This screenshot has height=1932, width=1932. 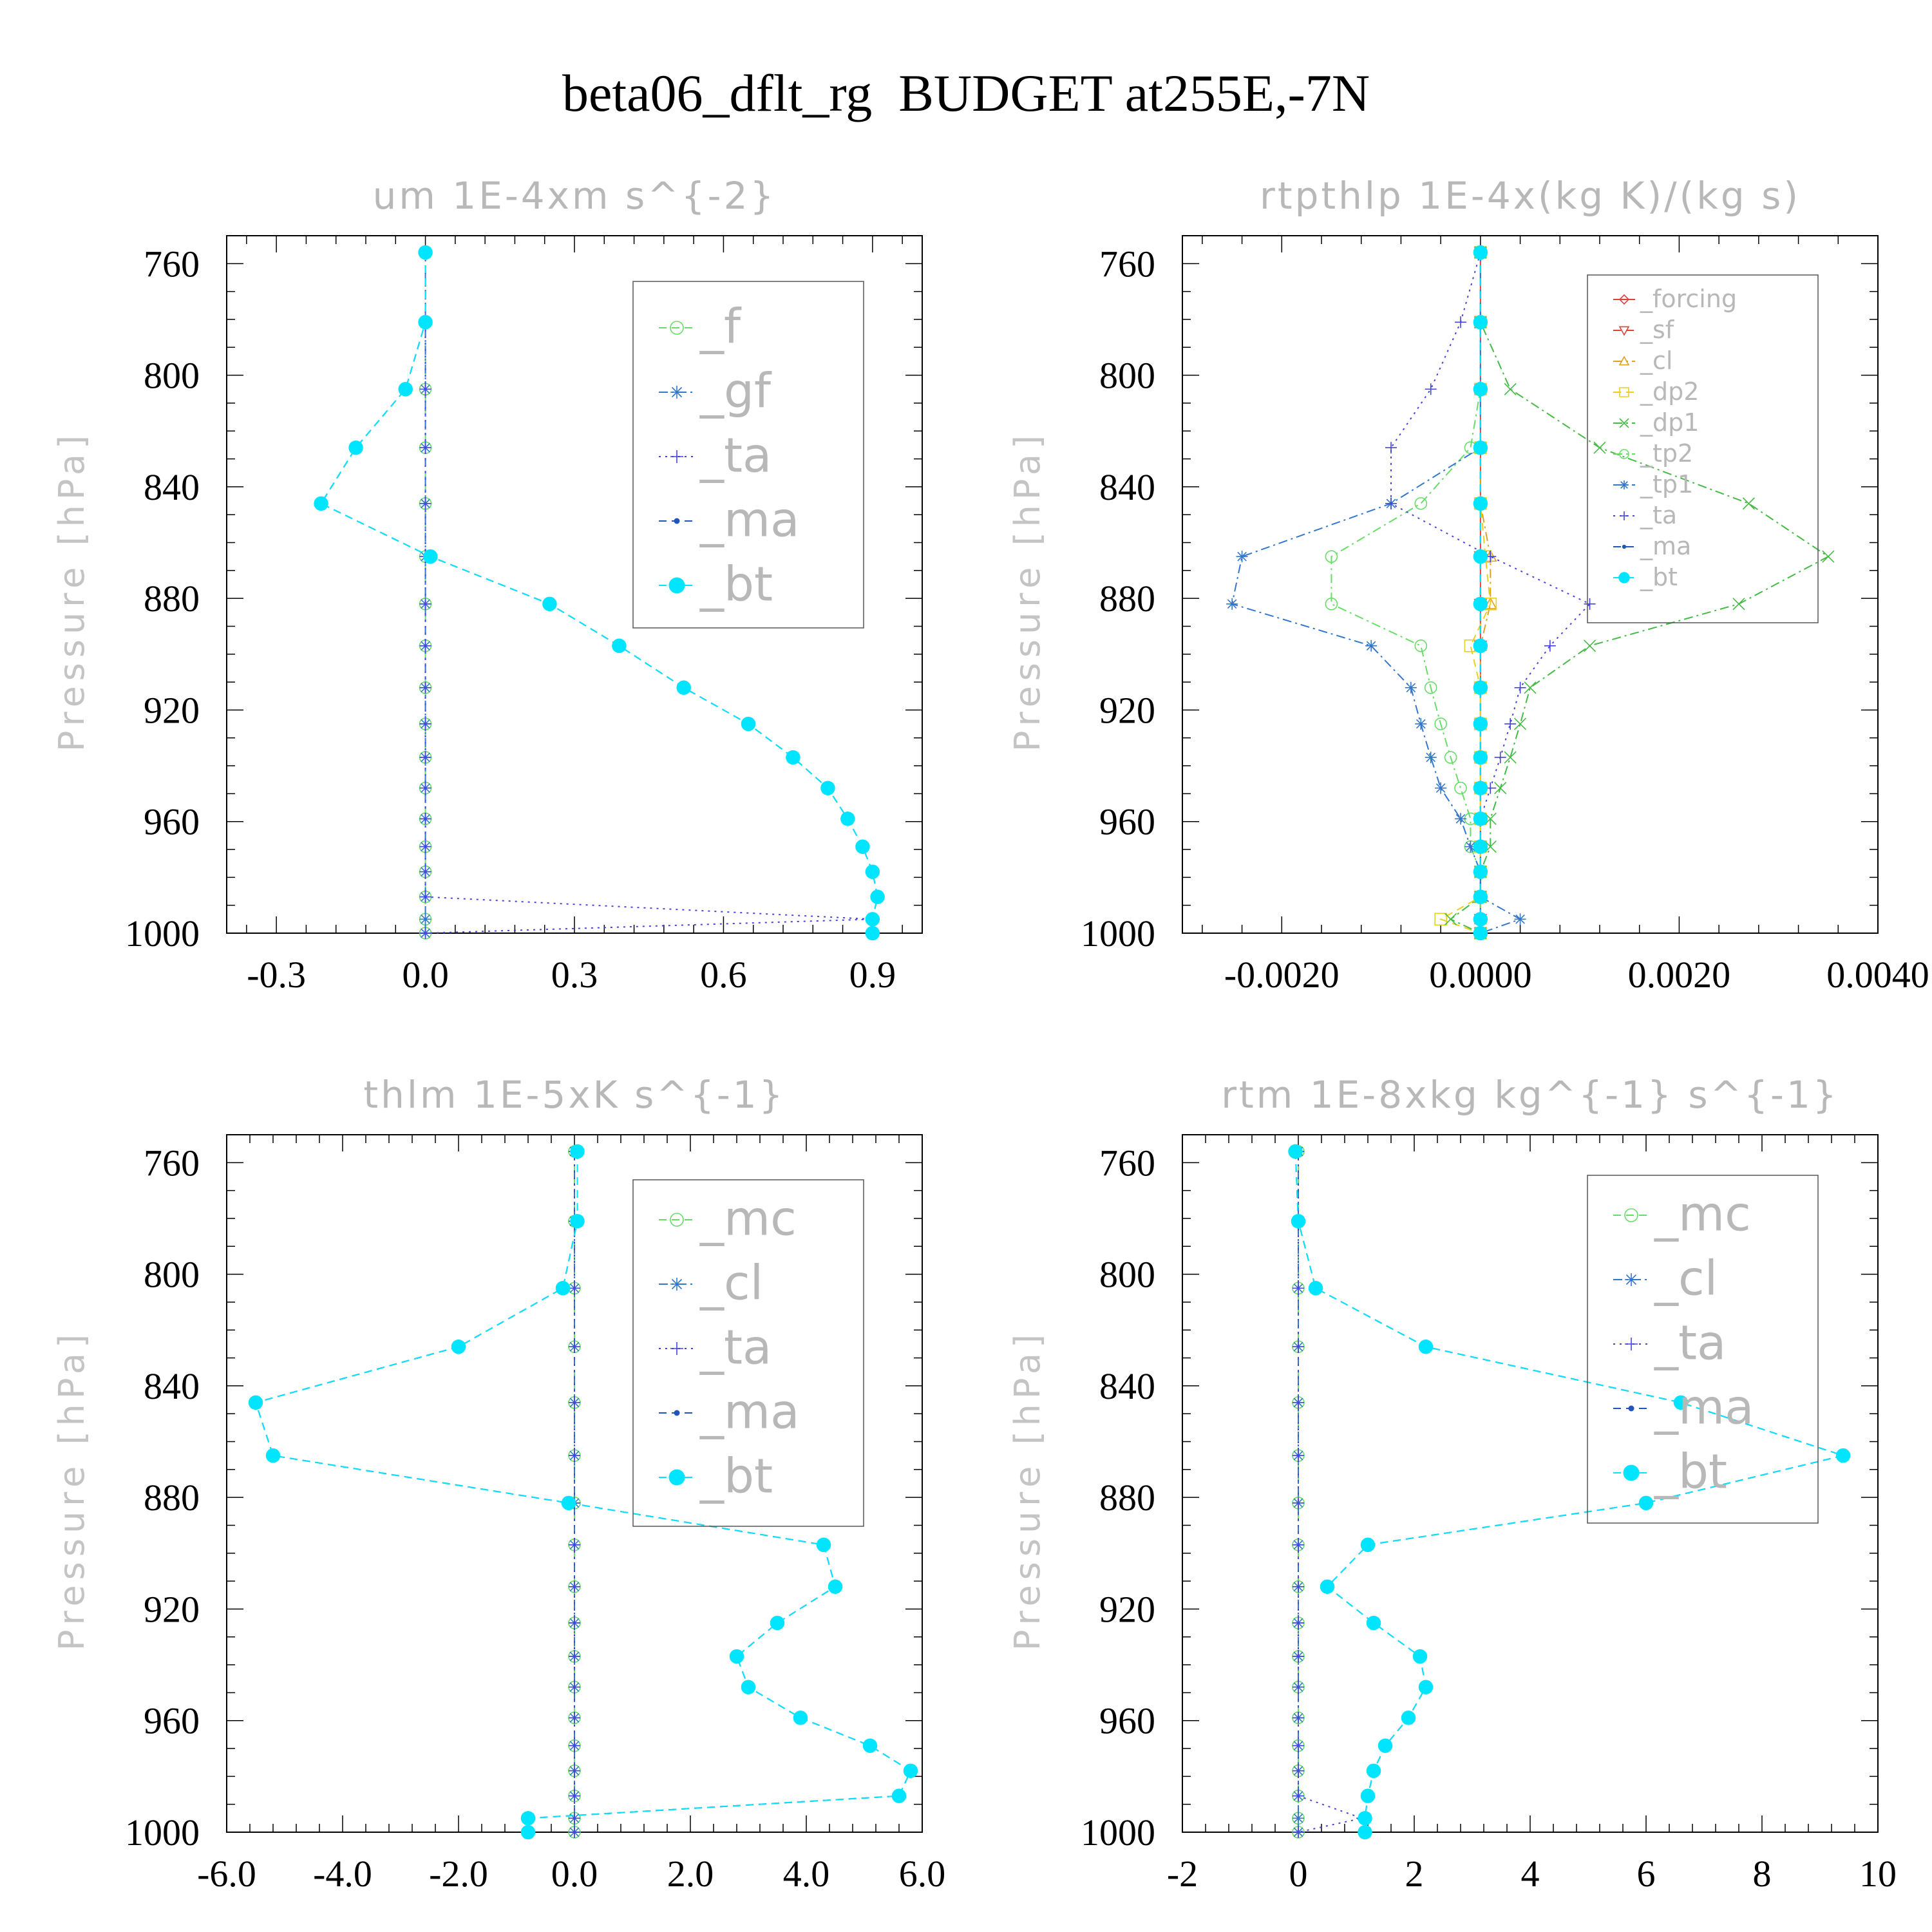 What do you see at coordinates (1667, 453) in the screenshot?
I see `legend-label: _tp2` at bounding box center [1667, 453].